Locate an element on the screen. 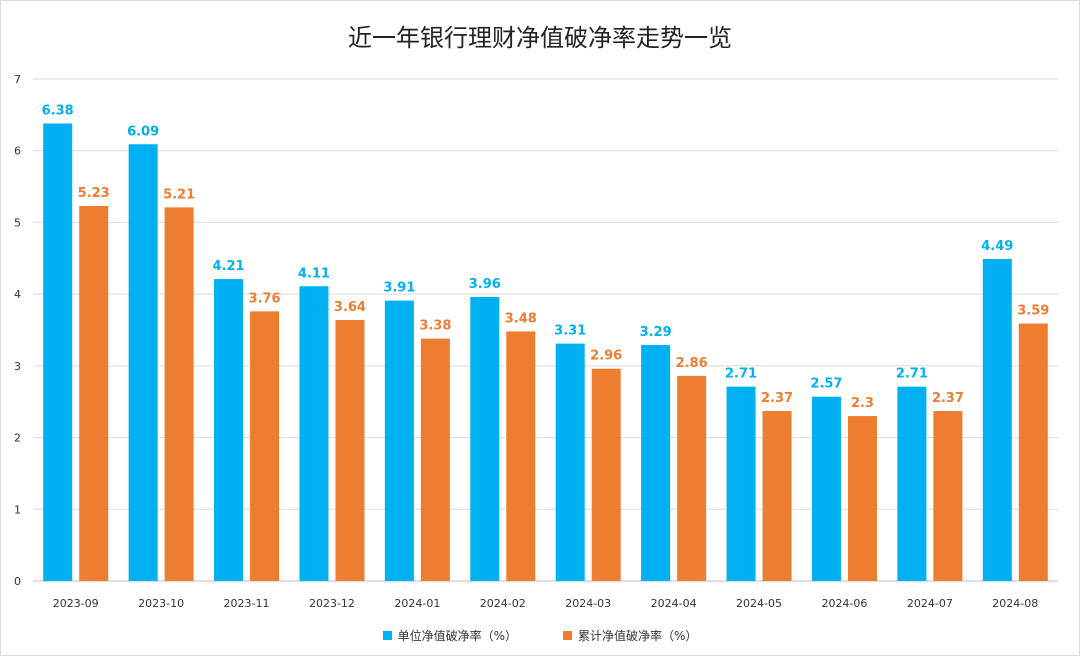 The image size is (1080, 656). y-tick-label: 5 is located at coordinates (17, 222).